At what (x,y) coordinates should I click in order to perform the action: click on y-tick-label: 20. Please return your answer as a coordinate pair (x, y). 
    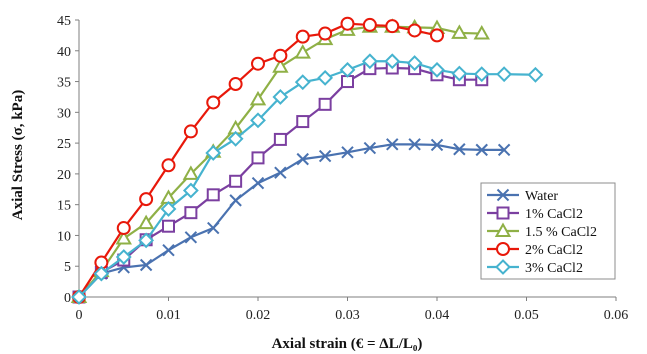
    Looking at the image, I should click on (64, 175).